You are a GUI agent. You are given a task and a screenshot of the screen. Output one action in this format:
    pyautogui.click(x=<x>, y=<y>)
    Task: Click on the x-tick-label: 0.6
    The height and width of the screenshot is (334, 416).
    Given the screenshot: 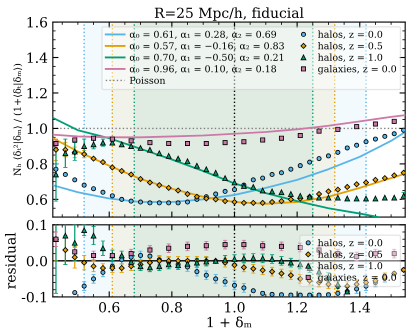 What is the action you would take?
    pyautogui.click(x=109, y=307)
    